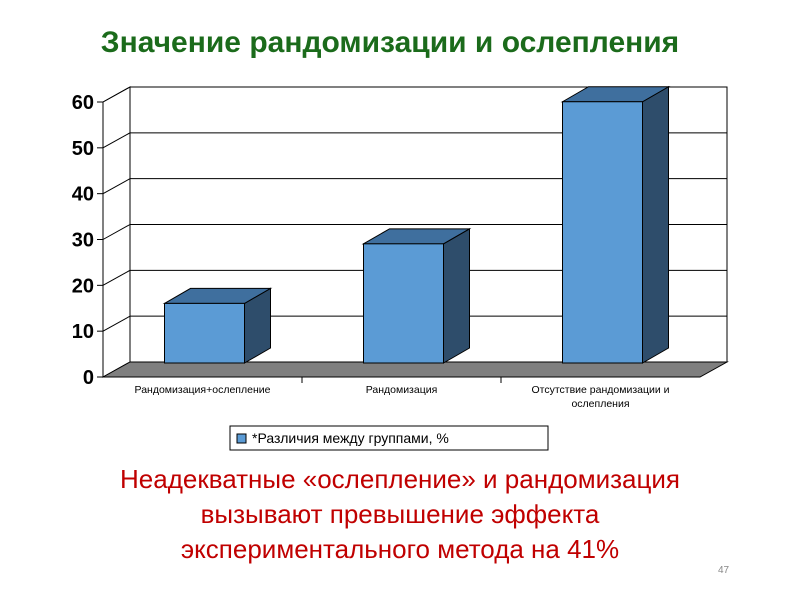 The width and height of the screenshot is (800, 600). I want to click on page-number: 47, so click(724, 570).